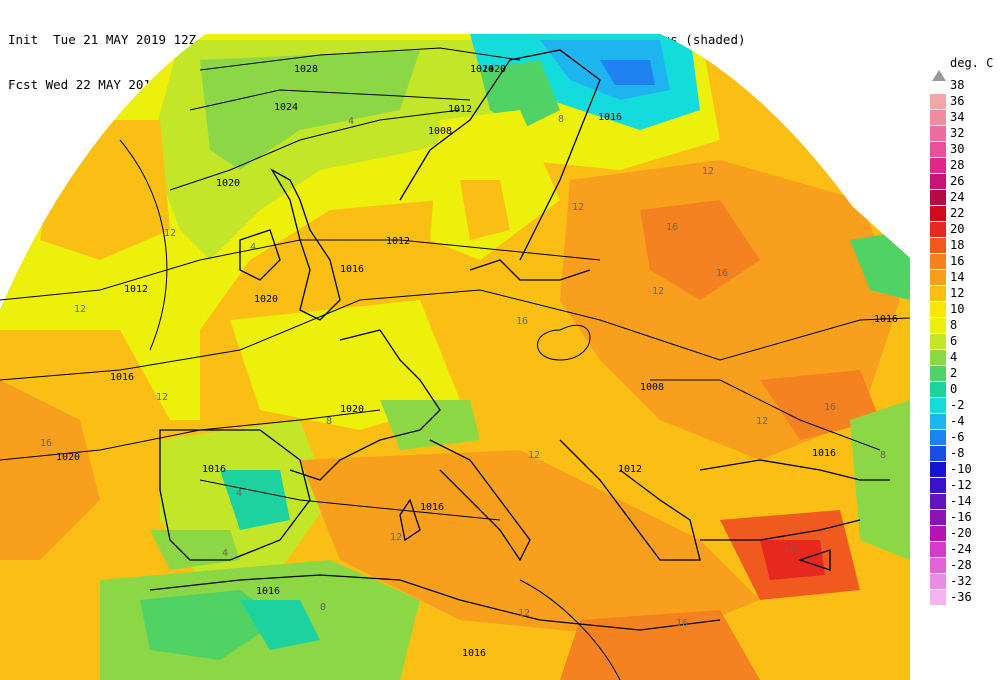 The height and width of the screenshot is (680, 1000). I want to click on legend-row: 22, so click(965, 214).